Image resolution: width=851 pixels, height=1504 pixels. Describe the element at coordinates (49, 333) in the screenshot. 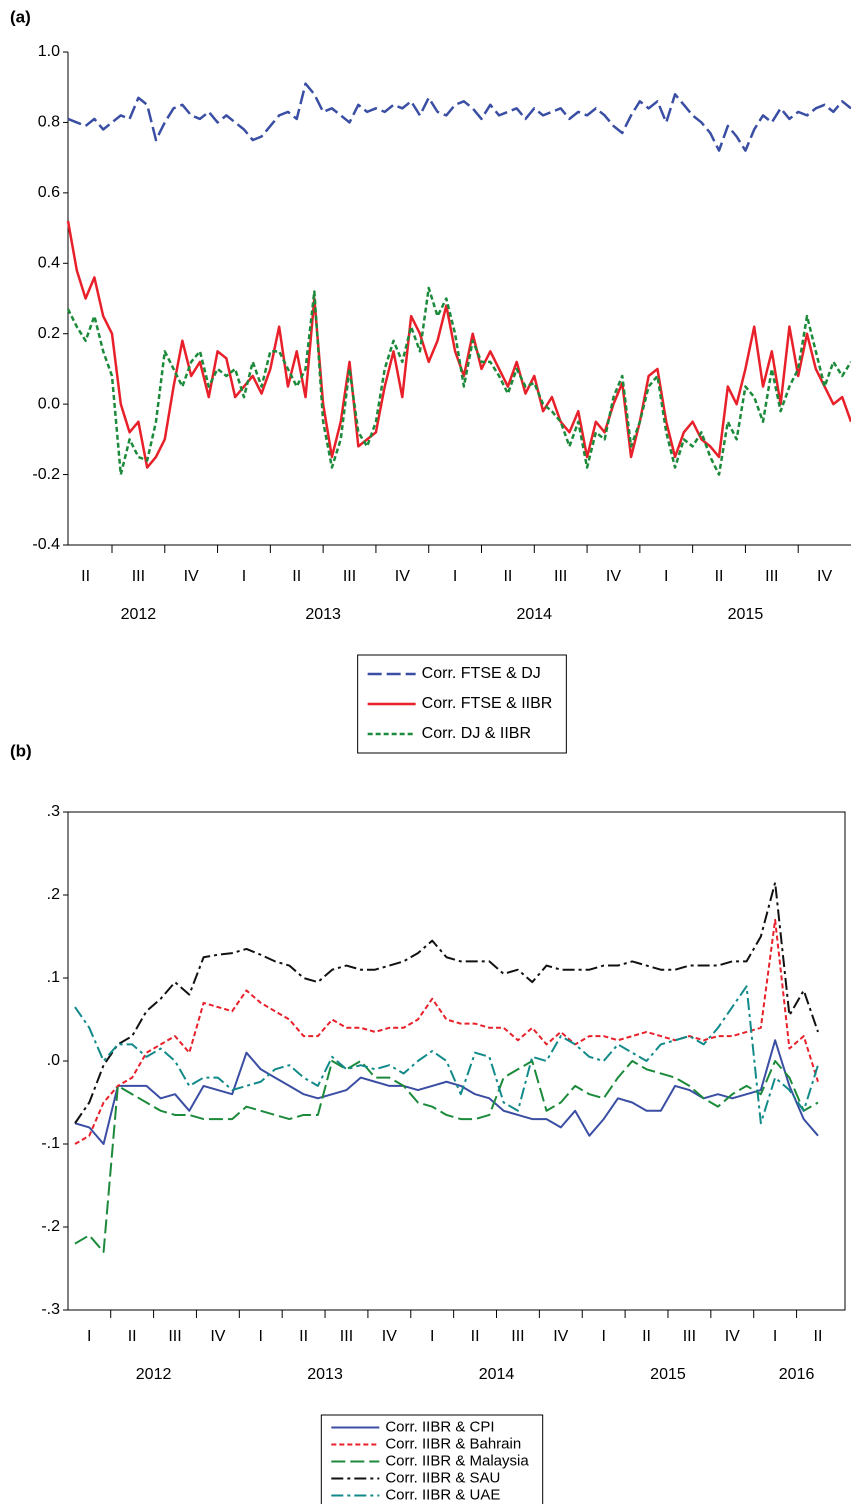

I see `y-tick-label: 0.2` at that location.